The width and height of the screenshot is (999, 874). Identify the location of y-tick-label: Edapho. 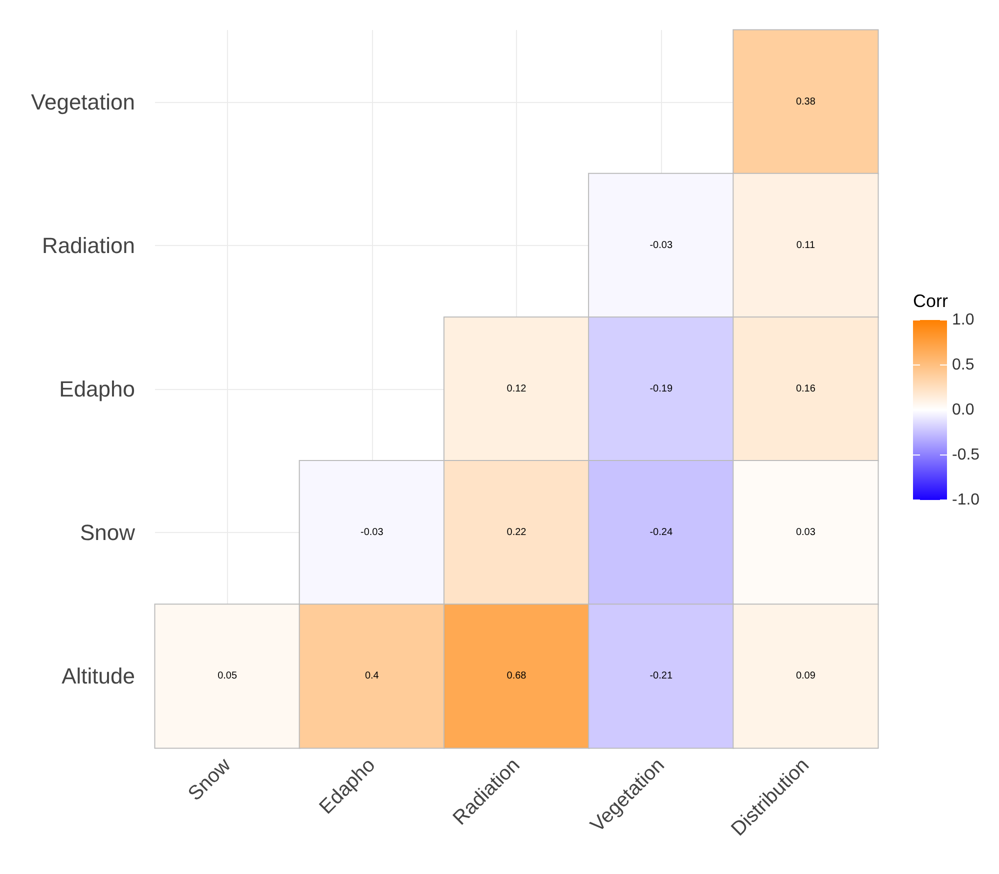
(97, 389).